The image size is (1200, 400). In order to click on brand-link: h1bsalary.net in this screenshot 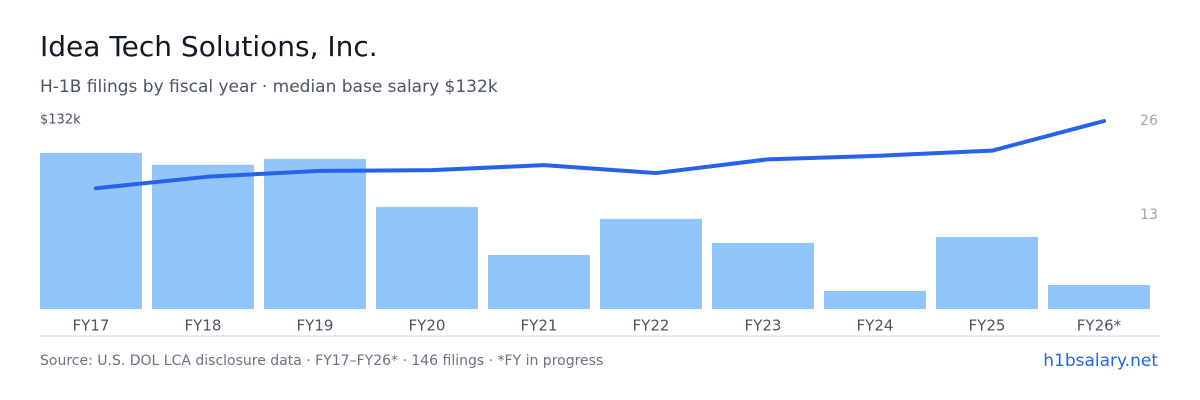, I will do `click(1100, 361)`.